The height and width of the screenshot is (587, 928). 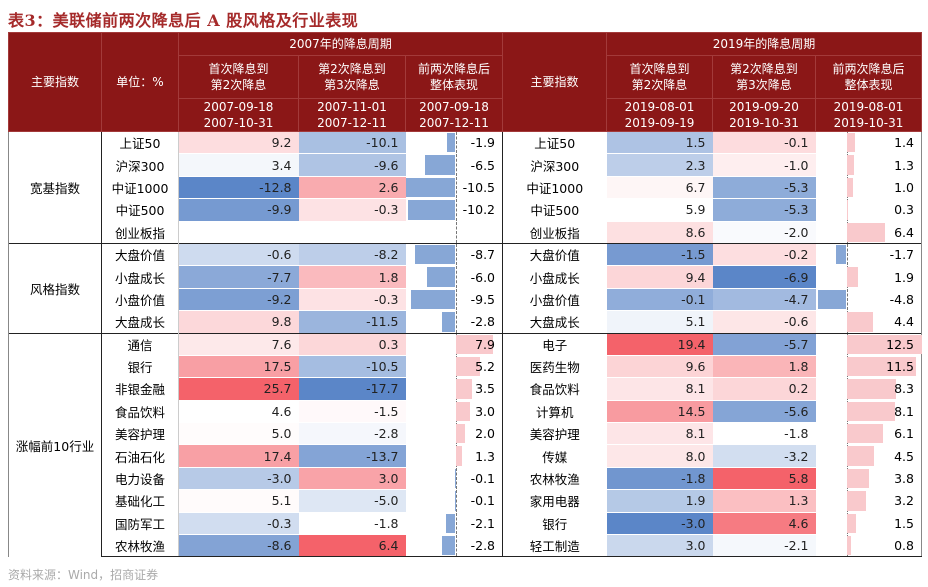 What do you see at coordinates (764, 501) in the screenshot?
I see `value-cell: 1.3` at bounding box center [764, 501].